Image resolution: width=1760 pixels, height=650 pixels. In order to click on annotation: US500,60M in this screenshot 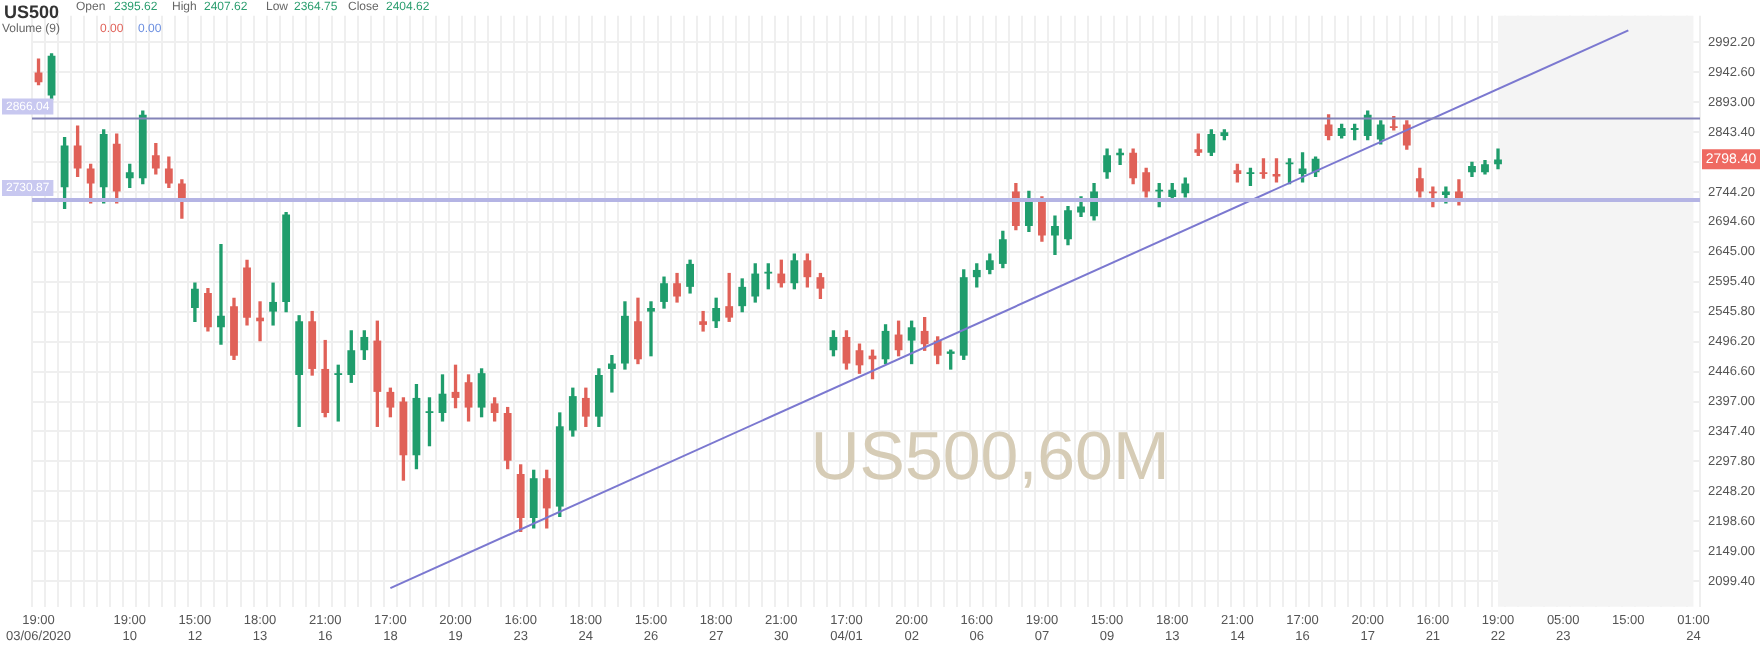, I will do `click(990, 456)`.